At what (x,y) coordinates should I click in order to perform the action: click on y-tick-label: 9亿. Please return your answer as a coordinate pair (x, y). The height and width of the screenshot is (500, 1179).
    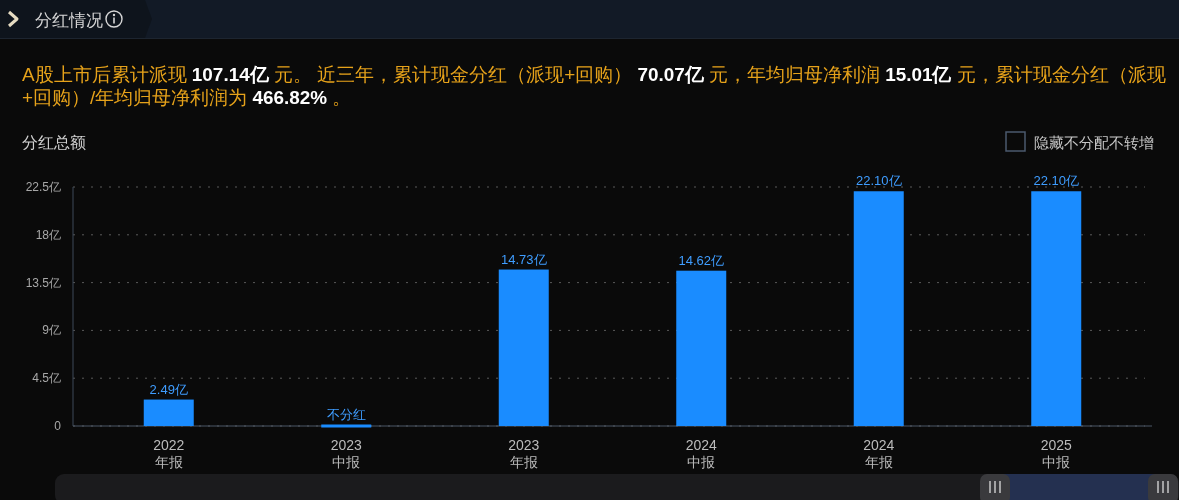
    Looking at the image, I should click on (51, 330).